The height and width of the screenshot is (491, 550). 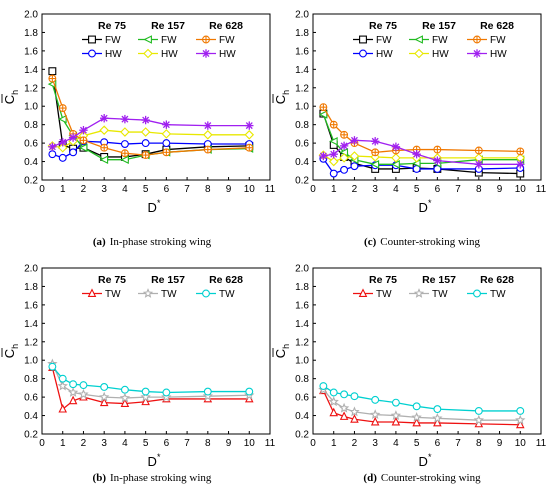 What do you see at coordinates (430, 242) in the screenshot?
I see `caption-text: Counter-stroking wing` at bounding box center [430, 242].